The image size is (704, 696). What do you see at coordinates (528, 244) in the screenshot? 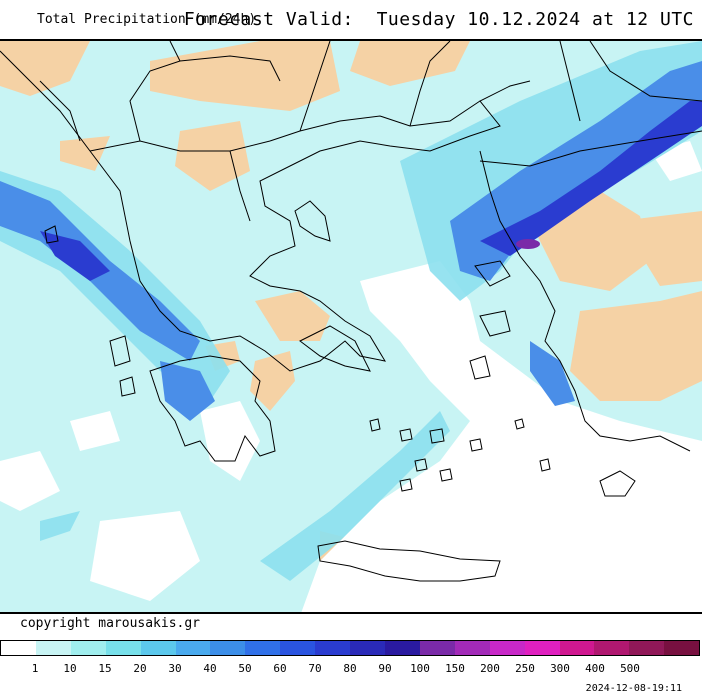
I see `extreme-precip-spot` at bounding box center [528, 244].